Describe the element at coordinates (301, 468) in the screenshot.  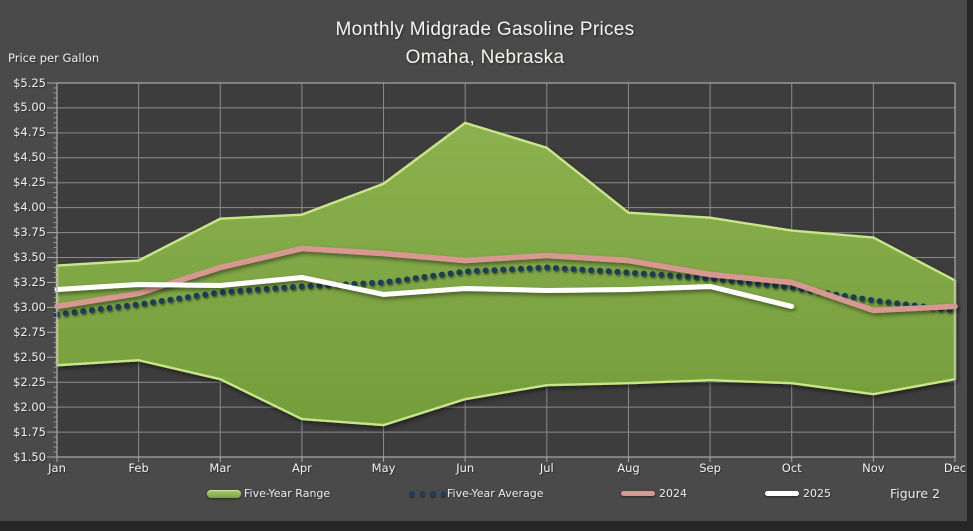
I see `x-tick-label: Apr` at that location.